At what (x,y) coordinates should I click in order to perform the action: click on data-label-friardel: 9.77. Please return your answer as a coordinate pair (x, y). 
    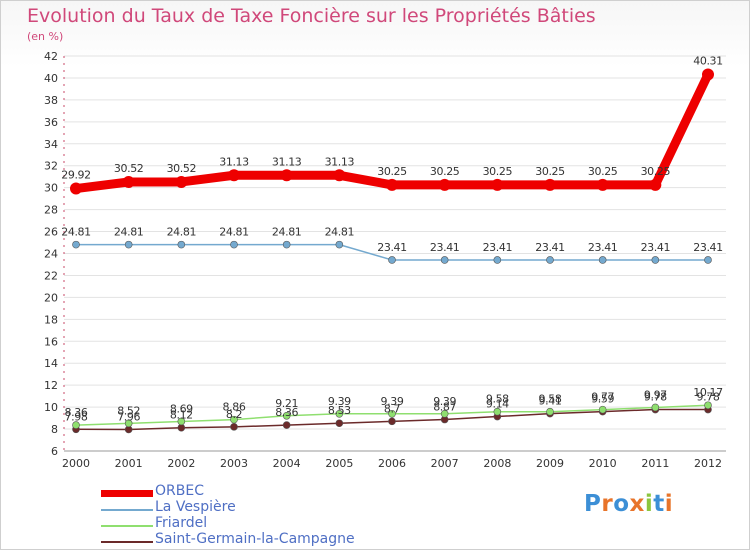
    Looking at the image, I should click on (602, 397).